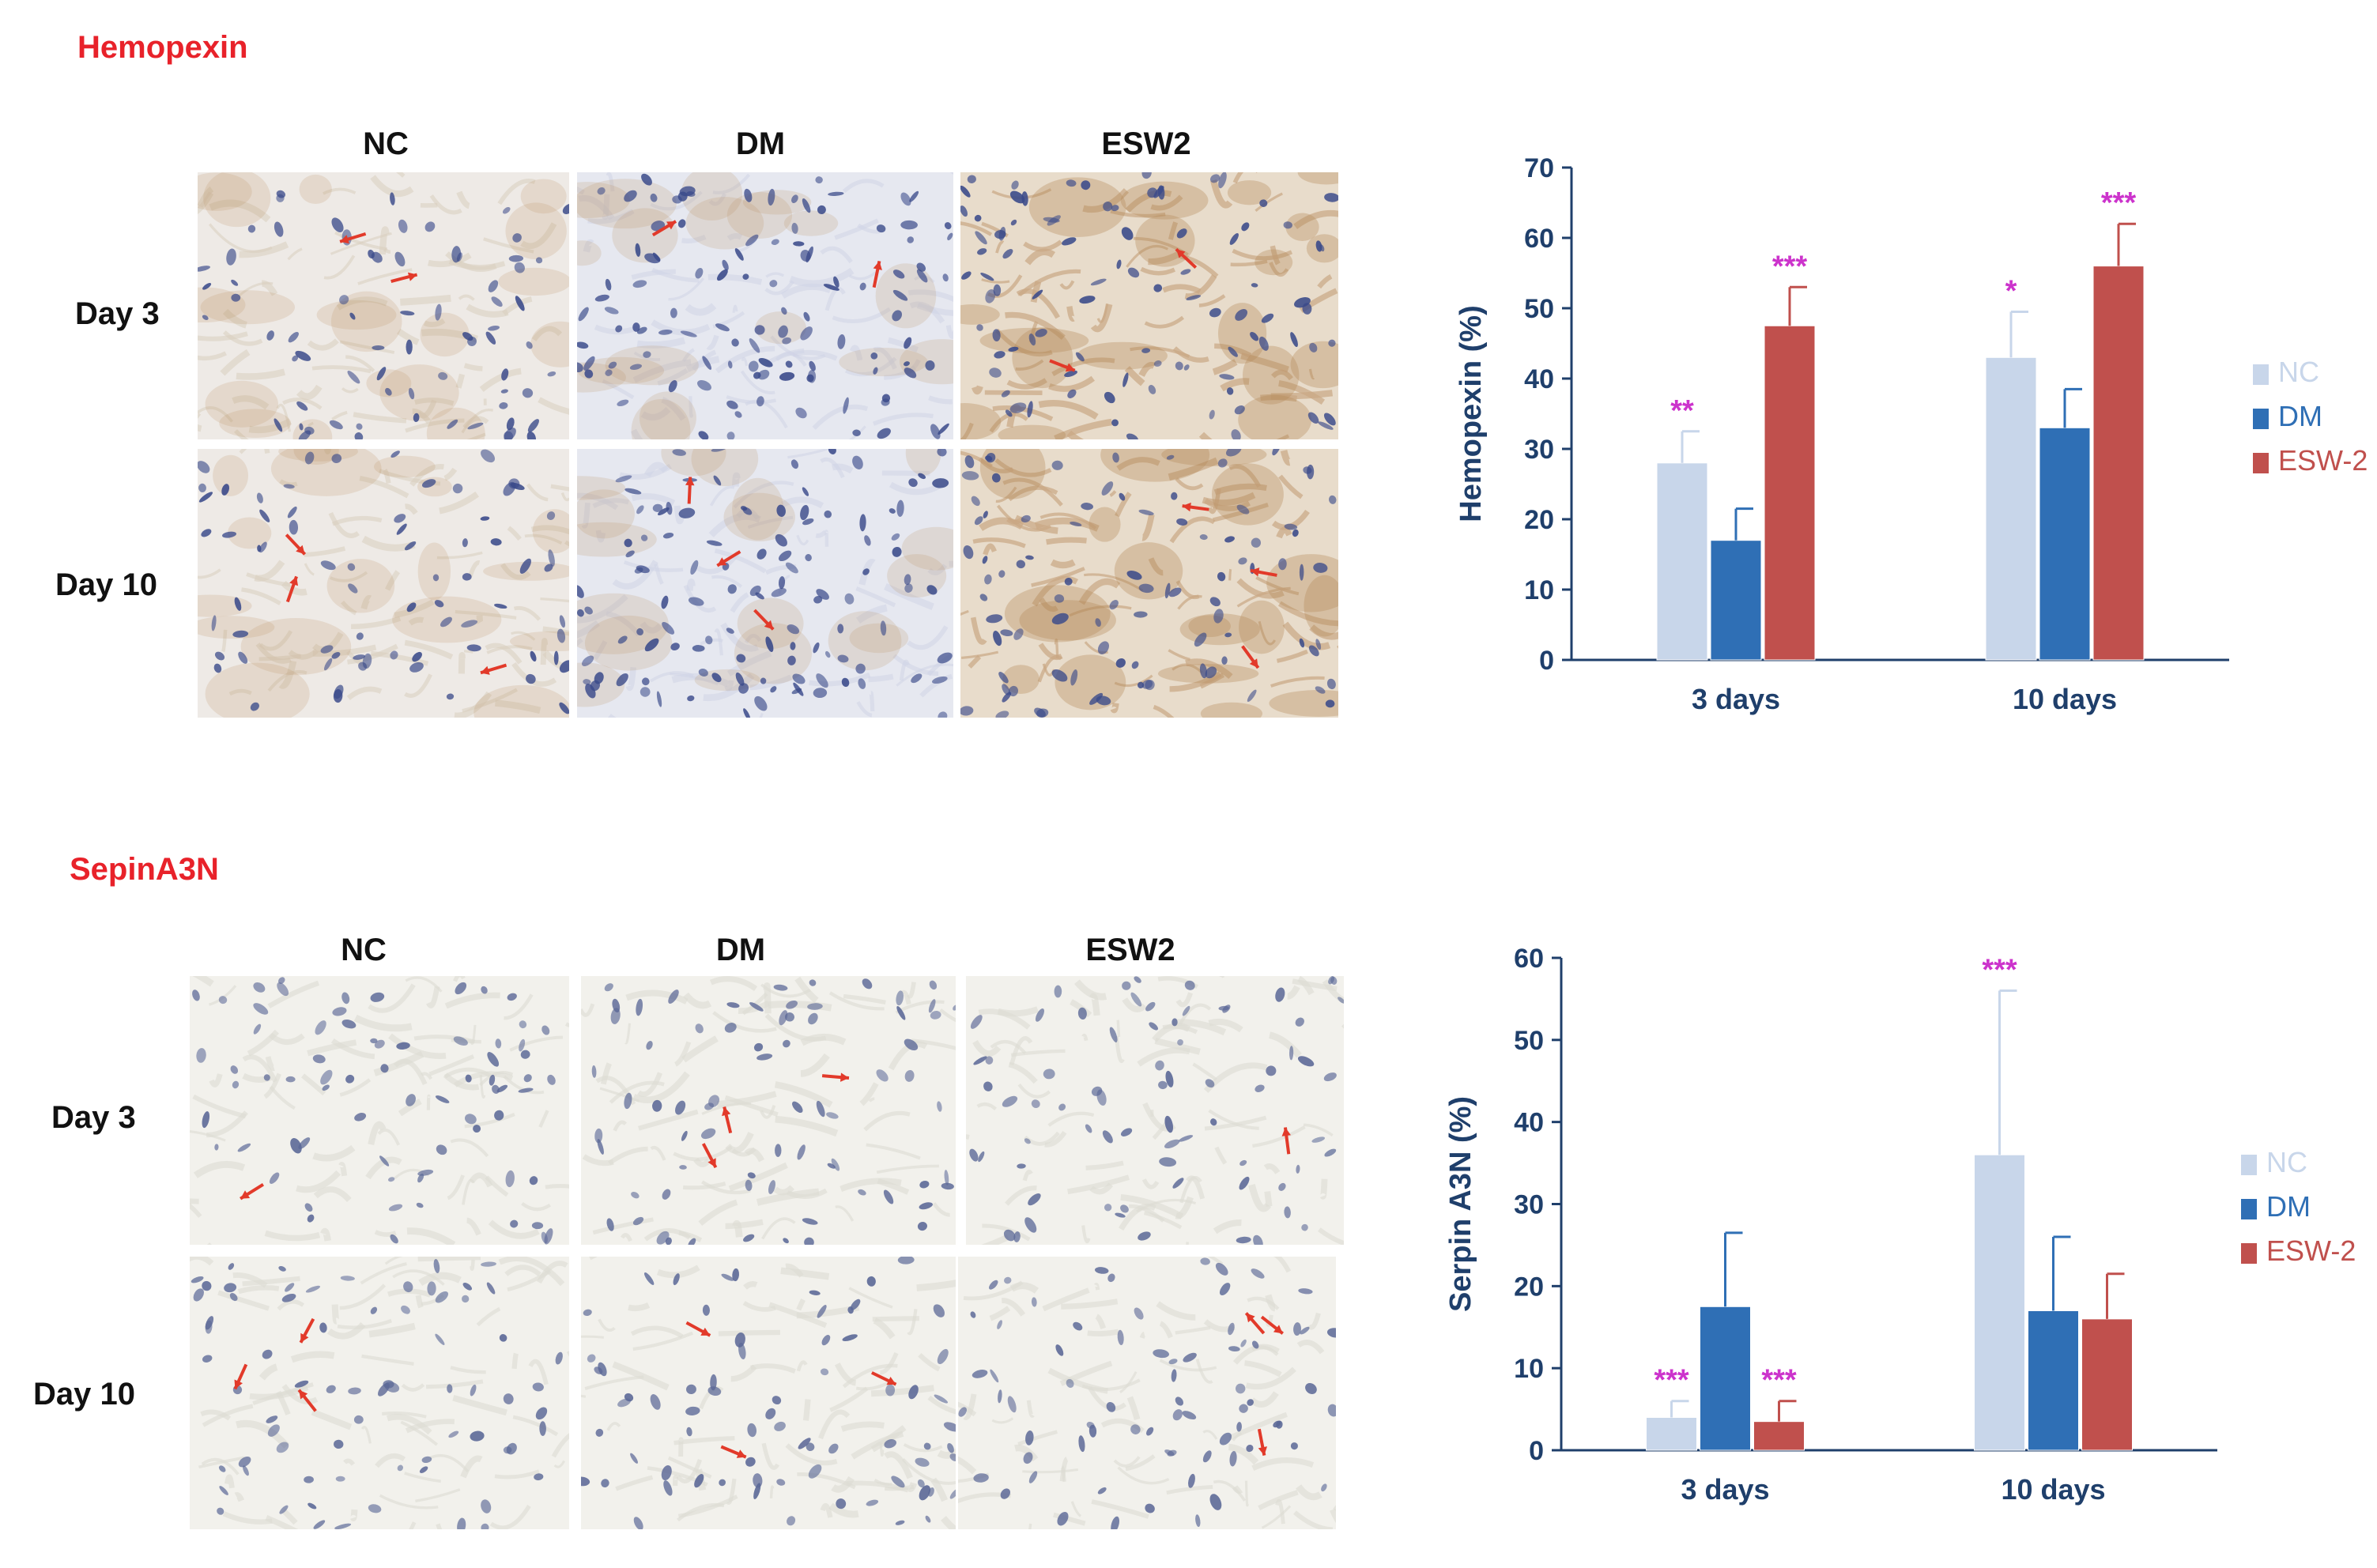 The image size is (2377, 1568). What do you see at coordinates (162, 47) in the screenshot?
I see `section-title-hemopexin: Hemopexin` at bounding box center [162, 47].